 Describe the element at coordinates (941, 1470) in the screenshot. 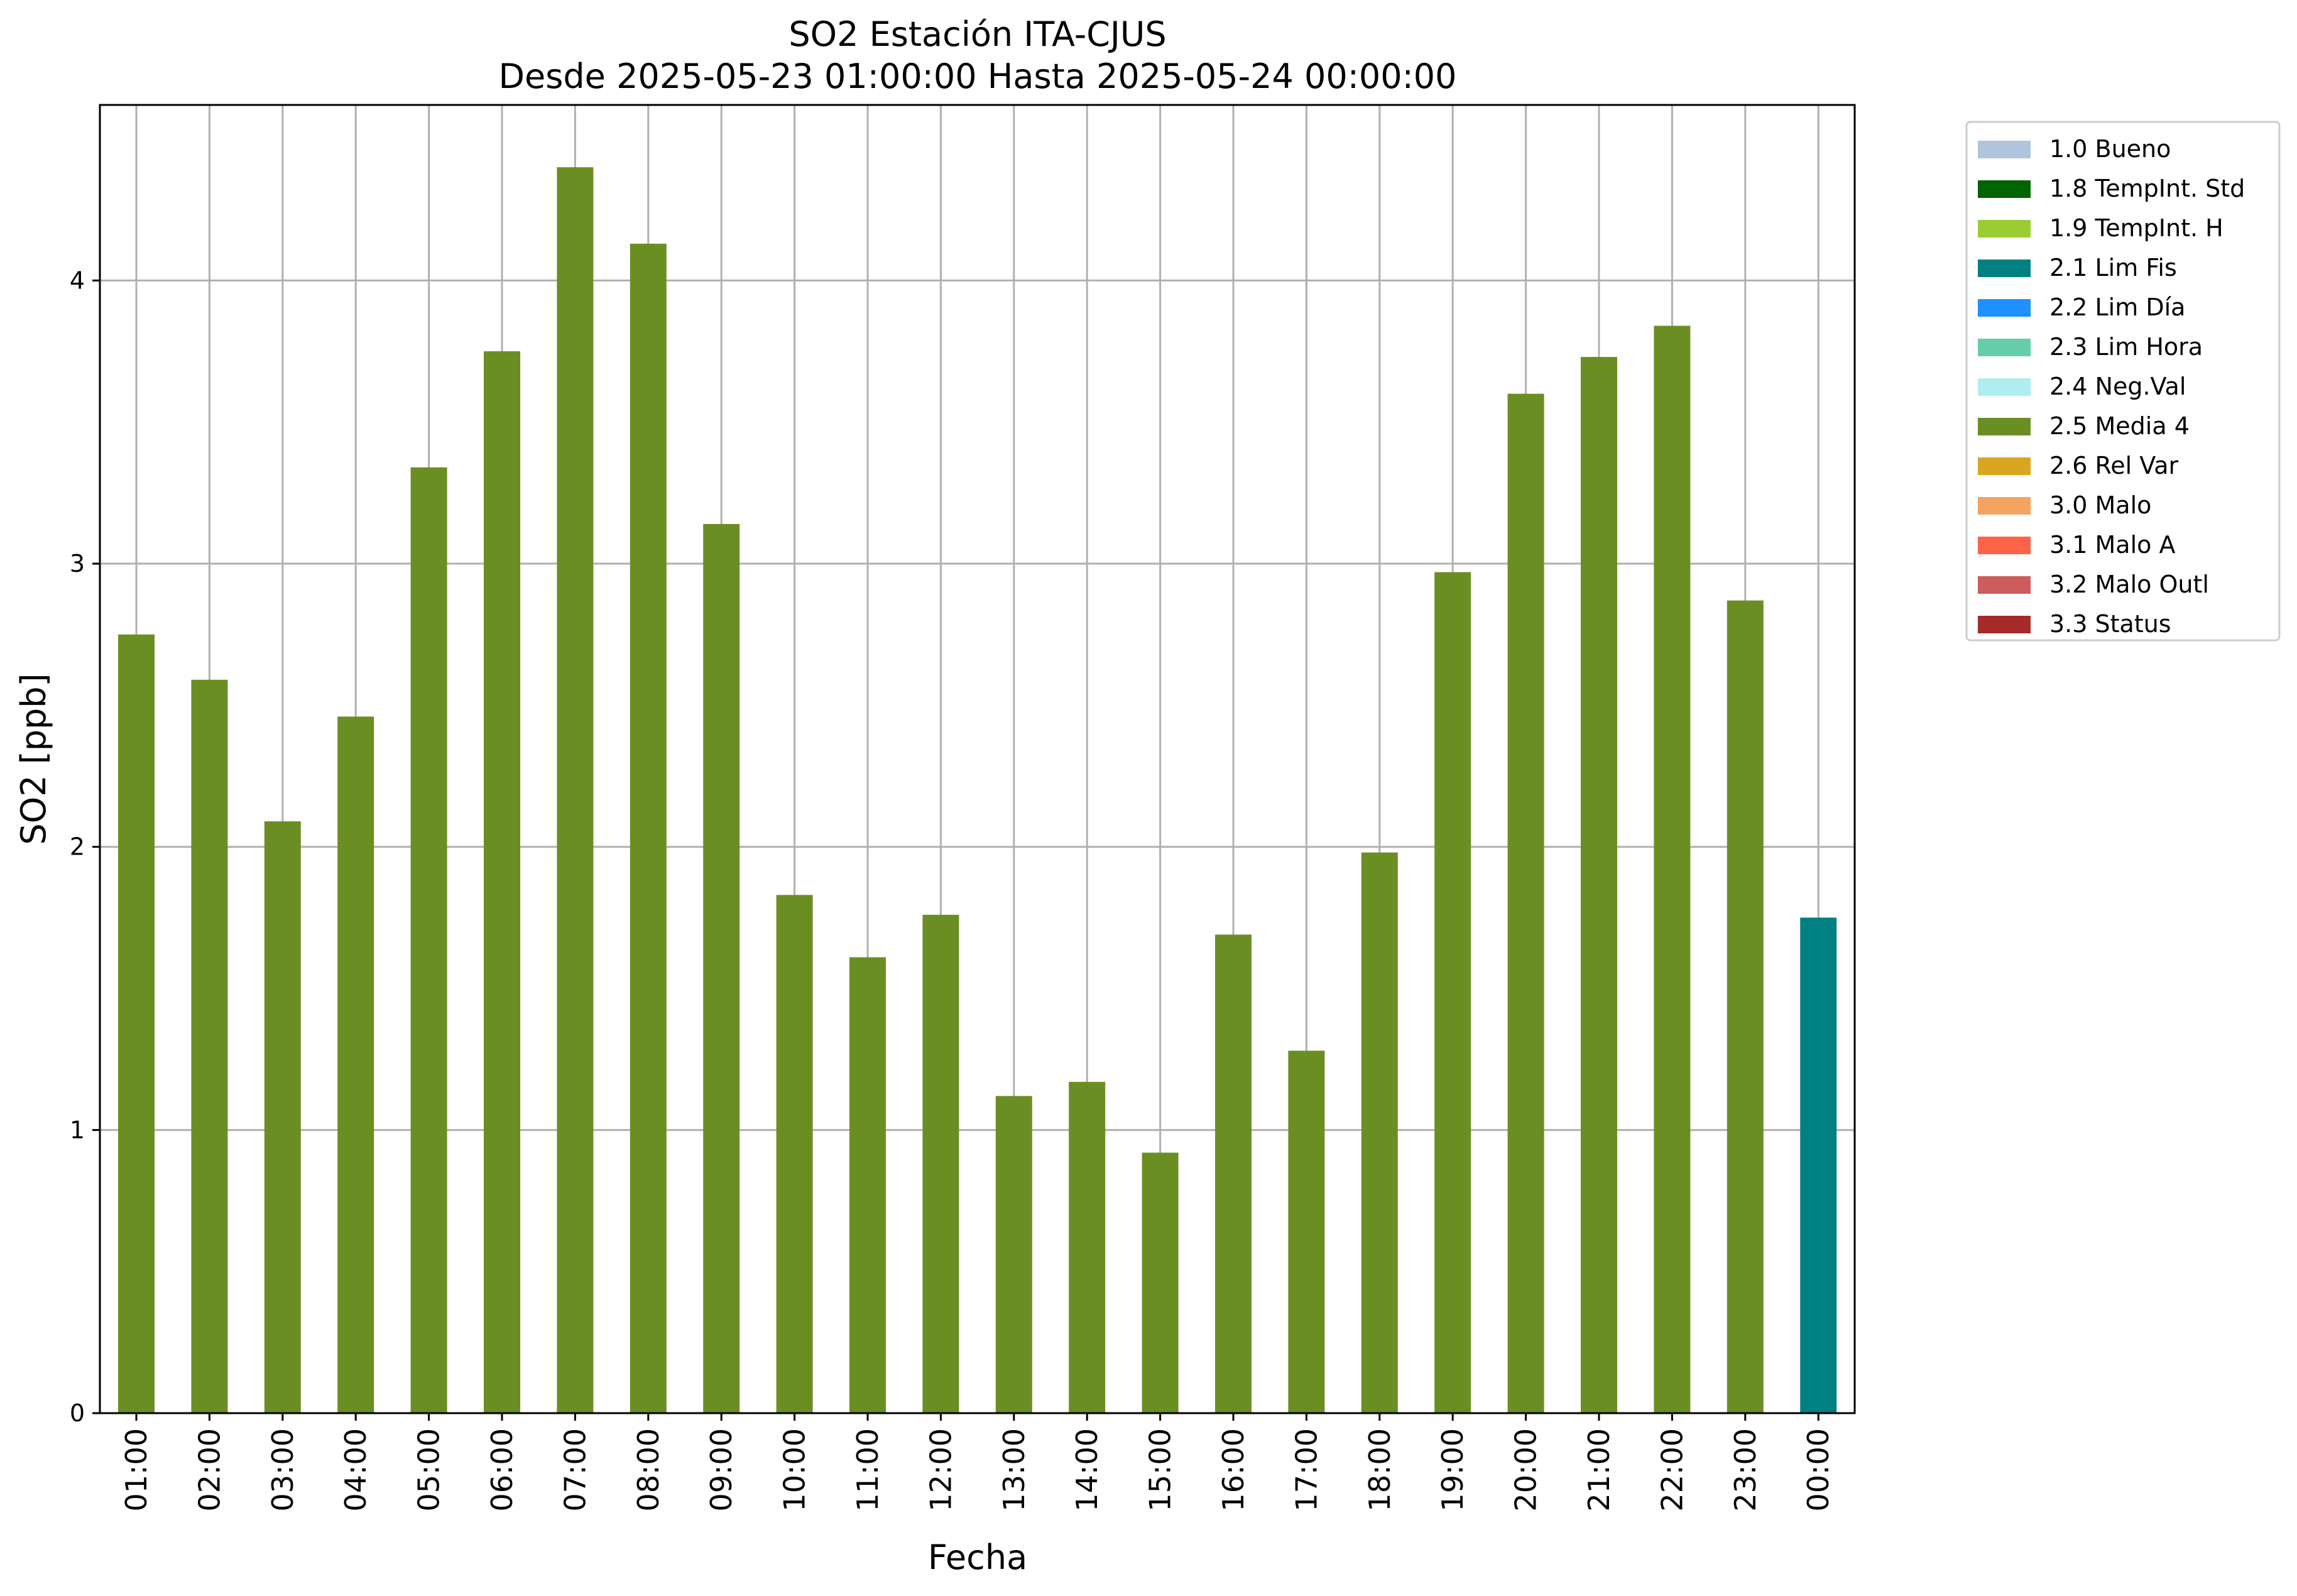

I see `x-tick-label: 12:00` at that location.